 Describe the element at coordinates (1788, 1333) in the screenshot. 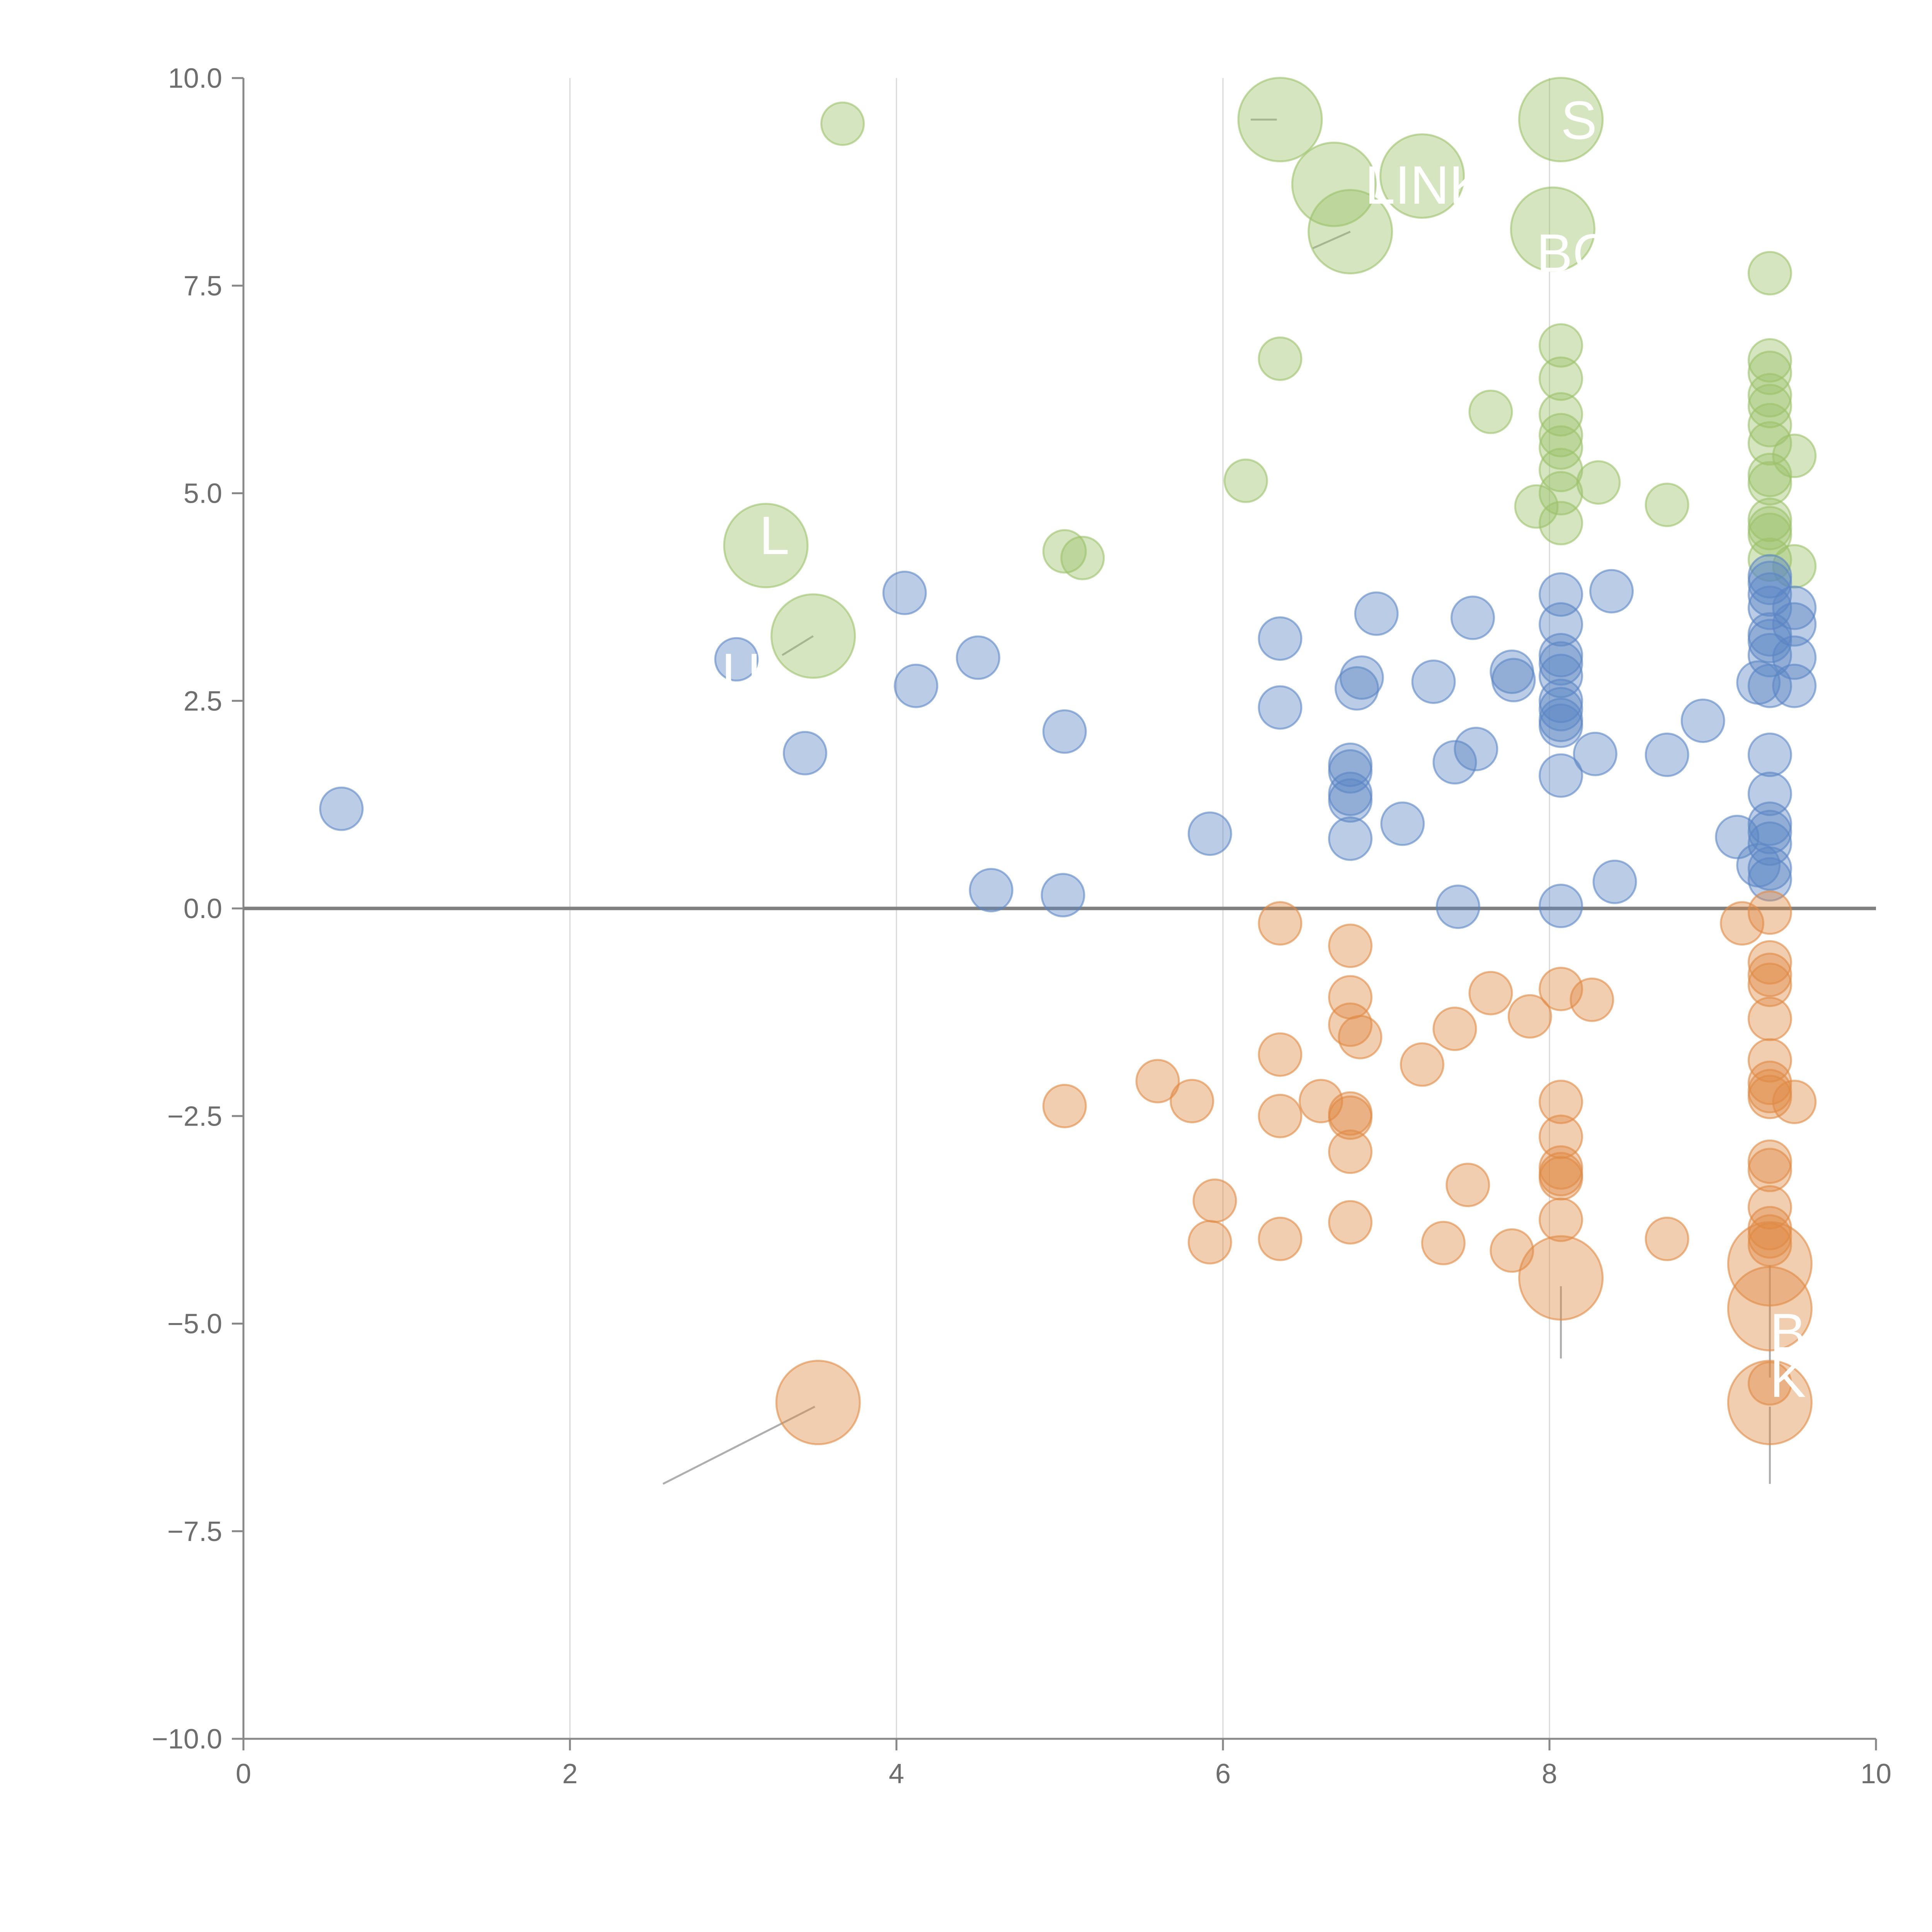

I see `annotation-label: B` at that location.